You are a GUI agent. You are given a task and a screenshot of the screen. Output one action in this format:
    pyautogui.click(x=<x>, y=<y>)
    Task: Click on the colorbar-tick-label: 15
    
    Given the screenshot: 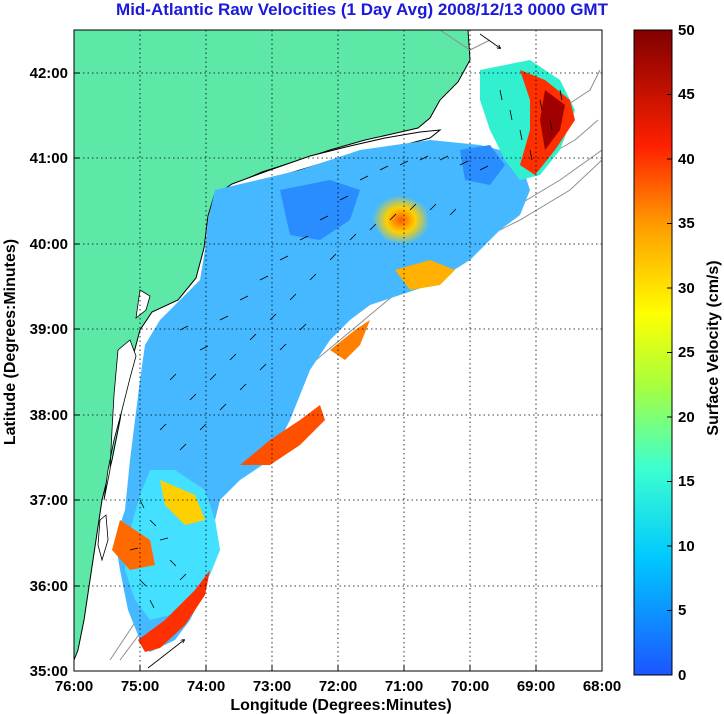 What is the action you would take?
    pyautogui.click(x=686, y=481)
    